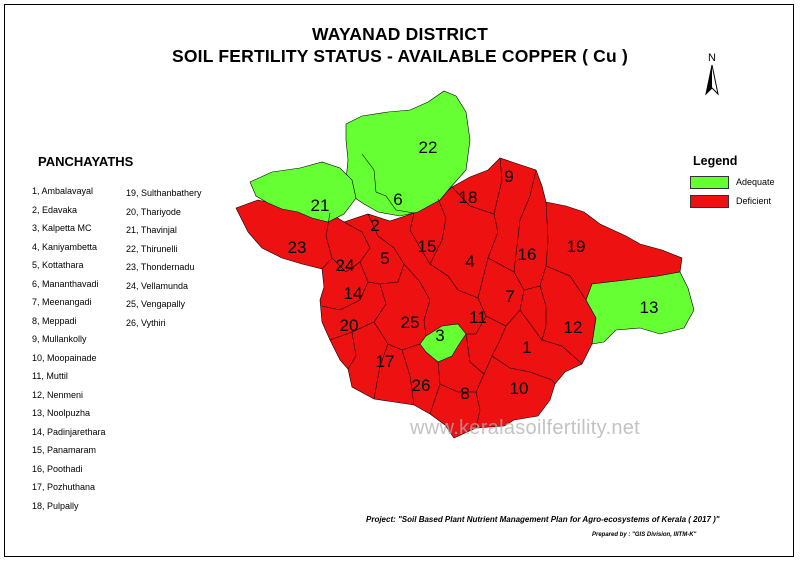 The image size is (800, 563). Describe the element at coordinates (63, 191) in the screenshot. I see `panchayath-list-item: 1, Ambalavayal` at that location.